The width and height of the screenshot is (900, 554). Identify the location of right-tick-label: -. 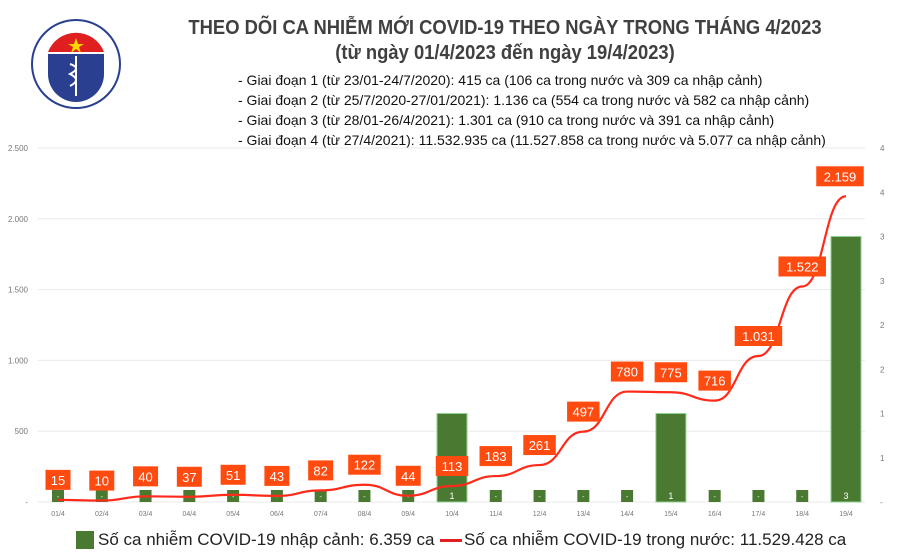
(881, 502).